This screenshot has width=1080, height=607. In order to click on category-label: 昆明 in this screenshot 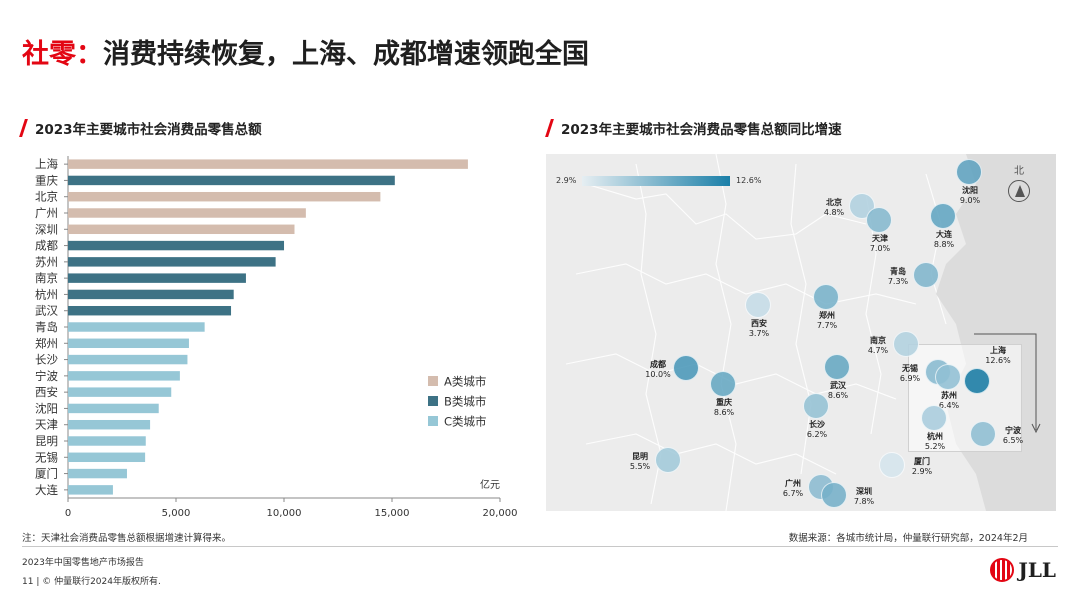, I will do `click(46, 441)`.